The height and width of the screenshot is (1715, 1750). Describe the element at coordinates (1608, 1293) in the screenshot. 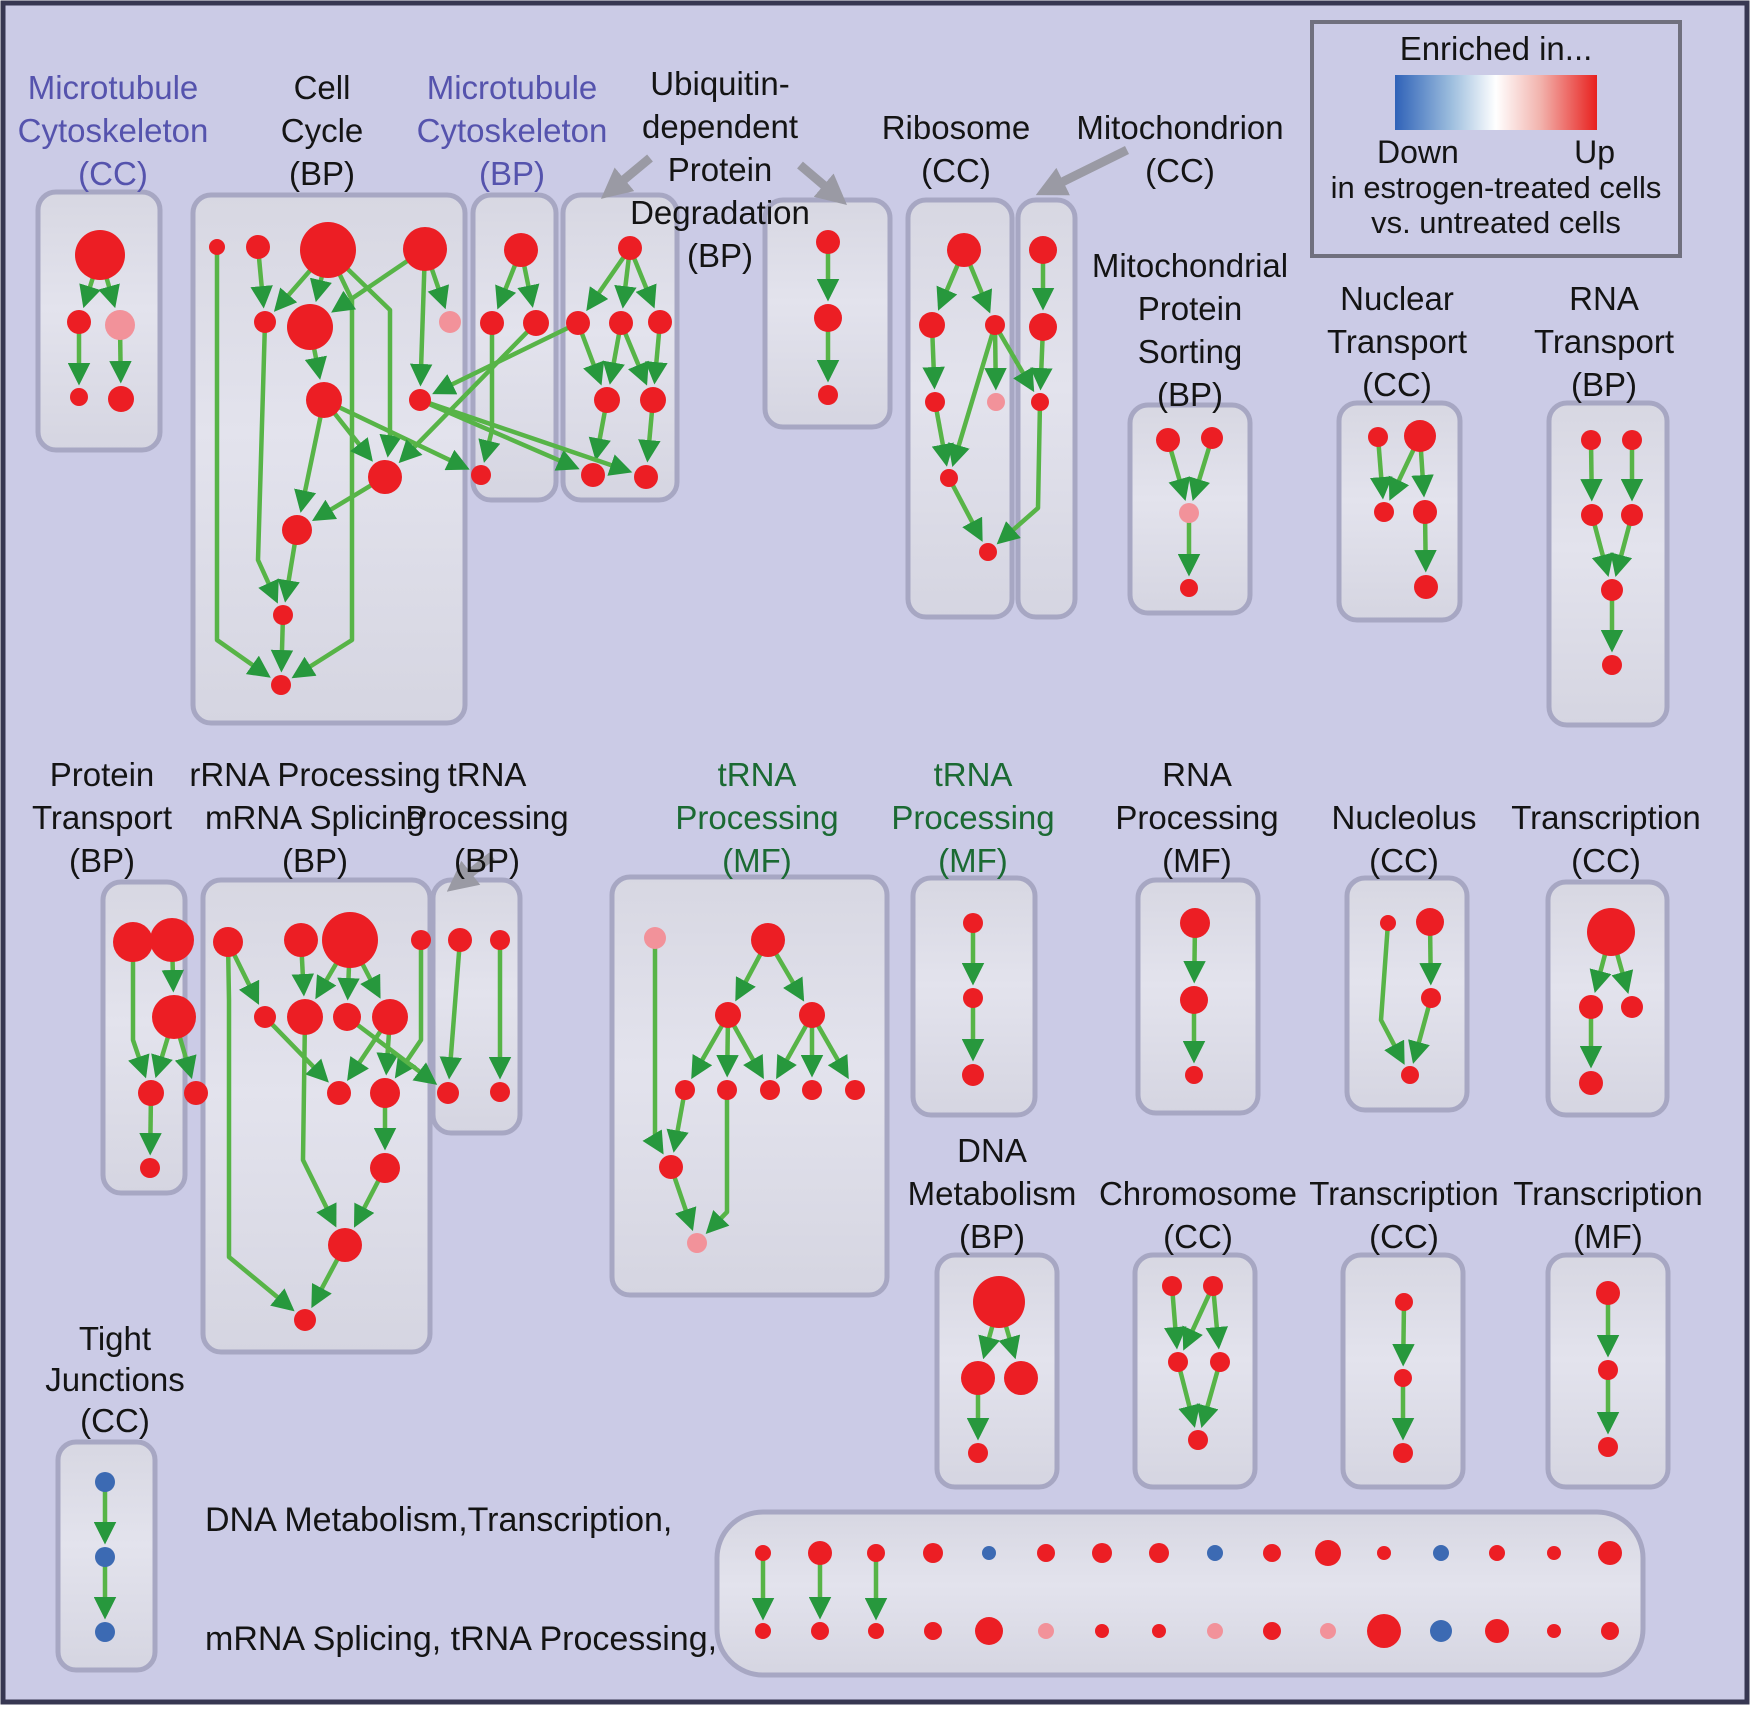

I see `go-term-node-txmf` at that location.